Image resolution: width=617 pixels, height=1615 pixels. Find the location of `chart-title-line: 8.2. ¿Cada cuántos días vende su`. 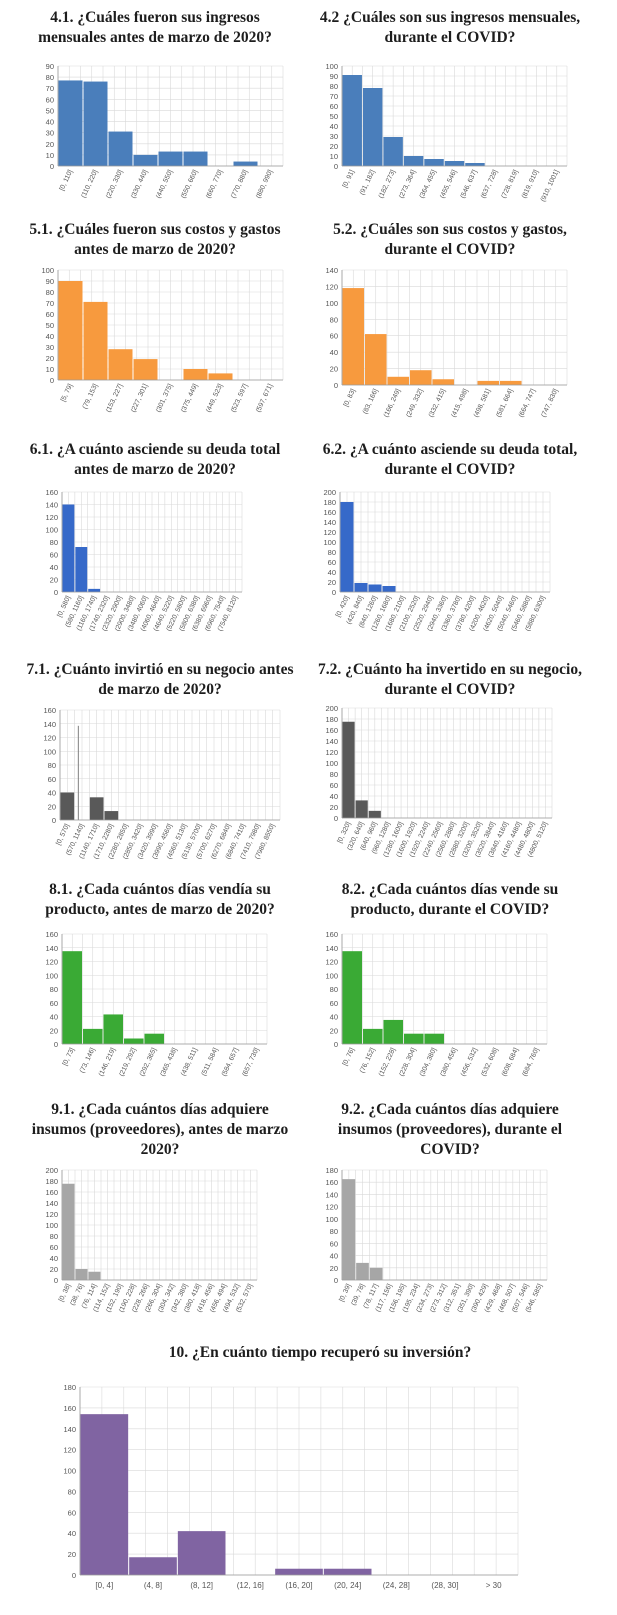

chart-title-line: 8.2. ¿Cada cuántos días vende su is located at coordinates (450, 889).